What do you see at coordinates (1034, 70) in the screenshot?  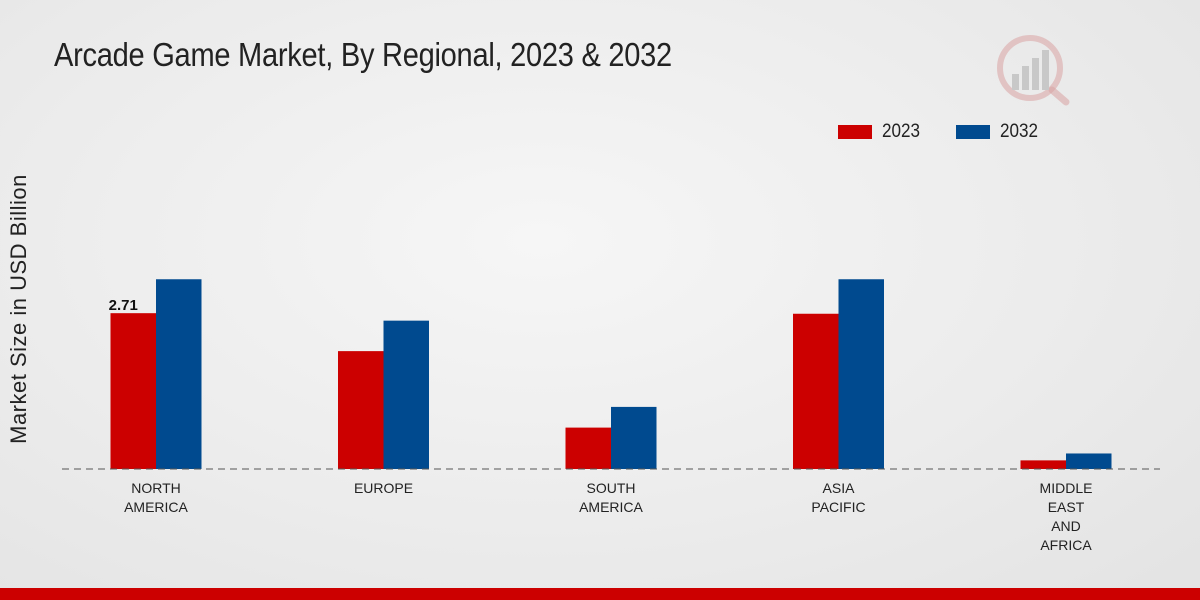 I see `brand-logo-icon` at bounding box center [1034, 70].